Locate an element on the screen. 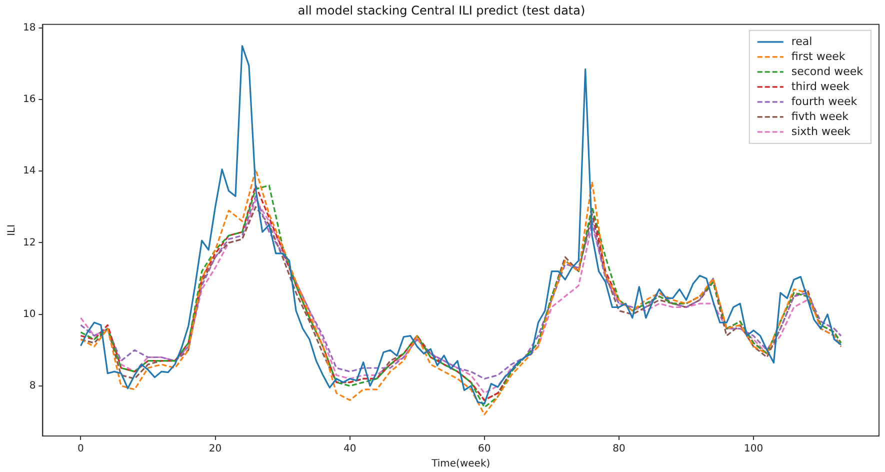 The width and height of the screenshot is (885, 472). y-tick-label: 10 is located at coordinates (29, 314).